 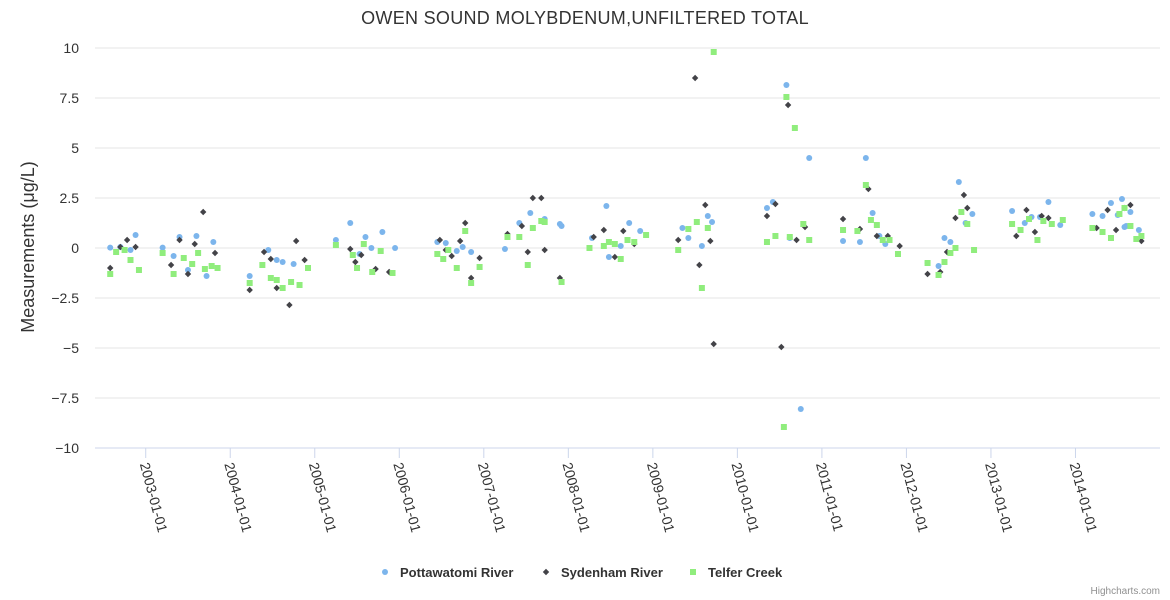 I want to click on legend-item-pottawatomi-river: Pottawatomi River, so click(x=447, y=572).